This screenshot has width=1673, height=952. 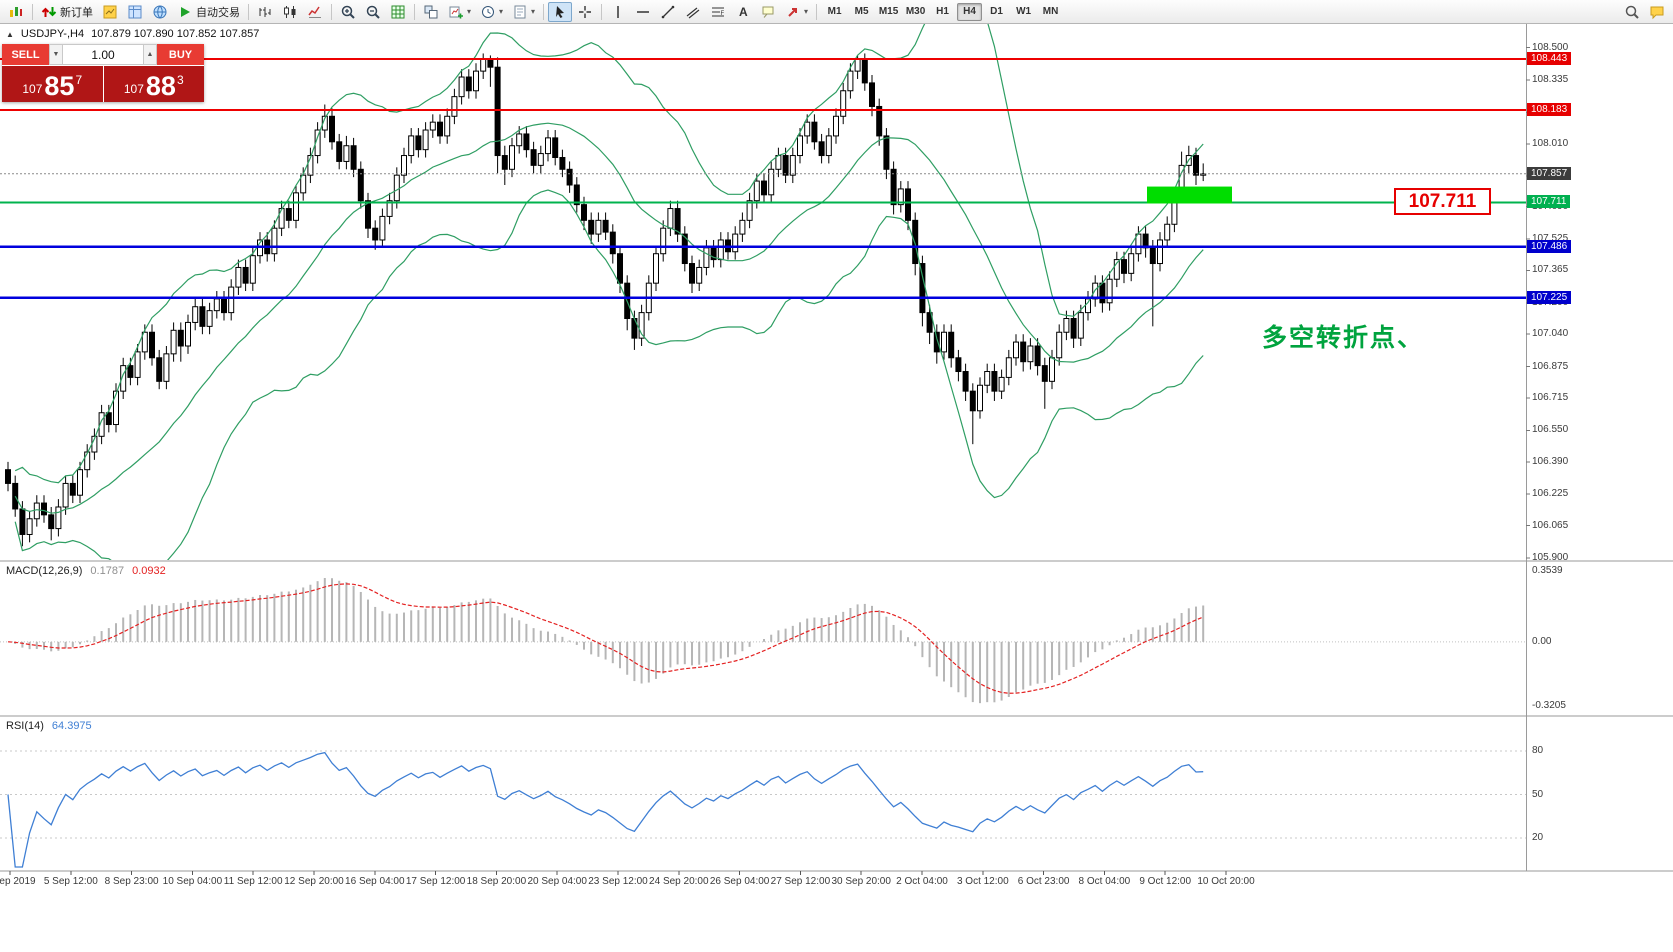 I want to click on time-label: 8 Oct 04:00, so click(x=1104, y=881).